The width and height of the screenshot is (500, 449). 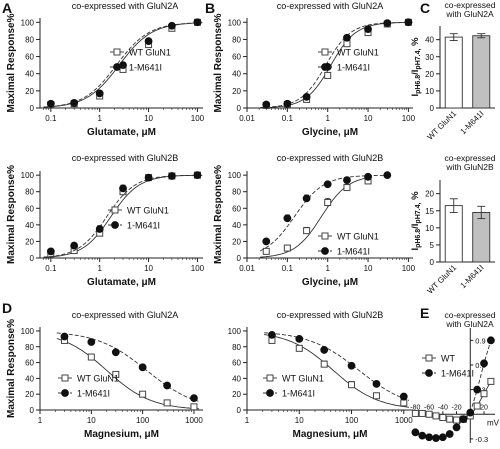 I want to click on e-x-tick-label: -60, so click(x=429, y=407).